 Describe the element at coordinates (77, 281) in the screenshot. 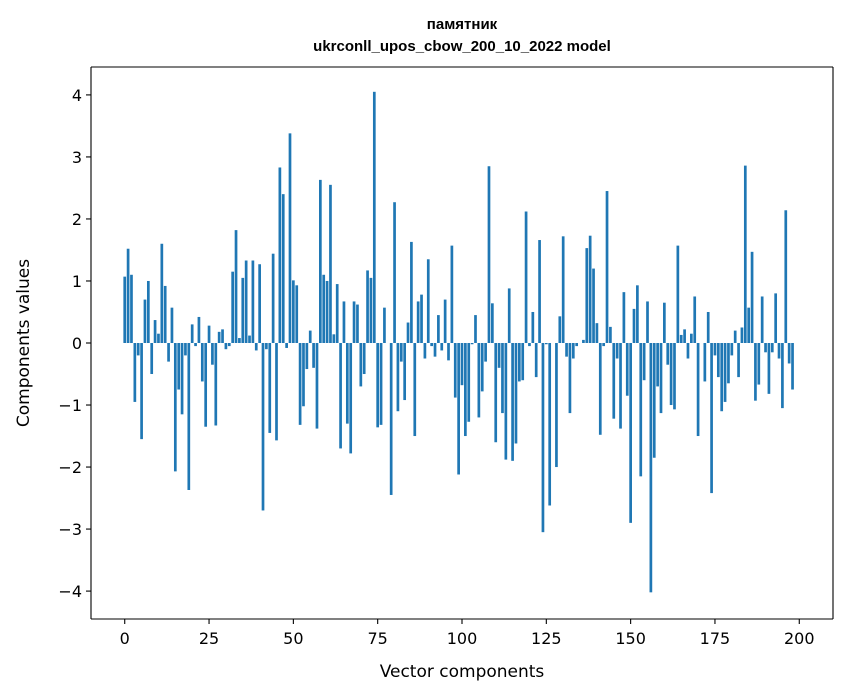

I see `y-tick-label: 1` at that location.